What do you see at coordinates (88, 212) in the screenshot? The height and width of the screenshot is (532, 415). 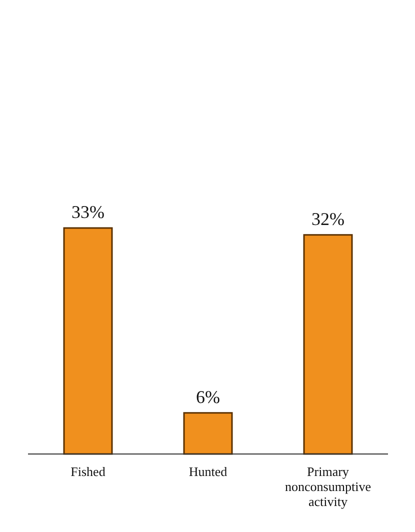 I see `data-label: 33%` at bounding box center [88, 212].